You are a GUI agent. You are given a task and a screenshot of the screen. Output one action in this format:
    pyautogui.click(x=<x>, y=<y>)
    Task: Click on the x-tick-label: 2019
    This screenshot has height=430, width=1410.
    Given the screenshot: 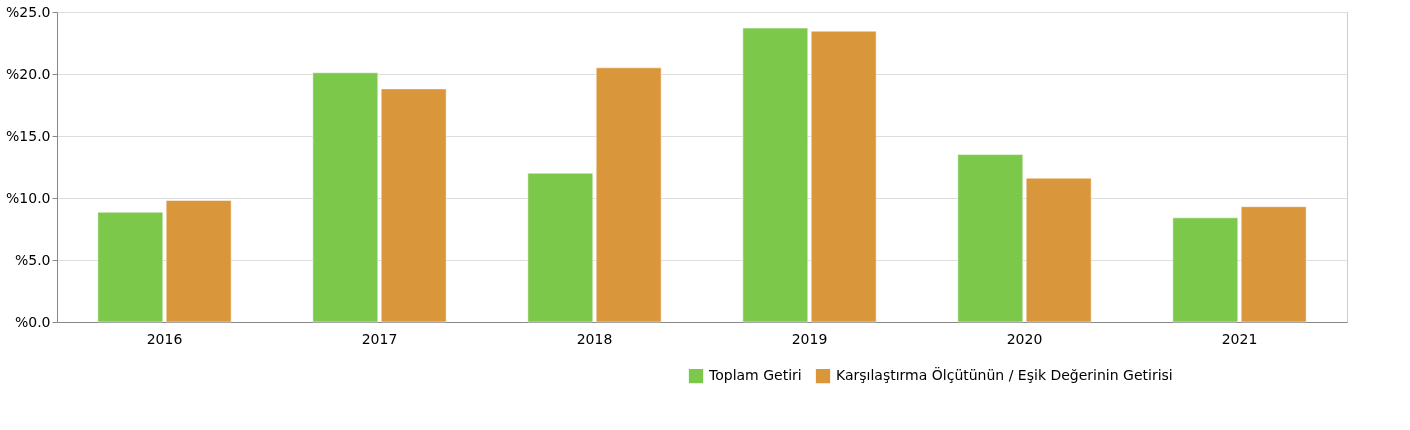 What is the action you would take?
    pyautogui.click(x=809, y=338)
    